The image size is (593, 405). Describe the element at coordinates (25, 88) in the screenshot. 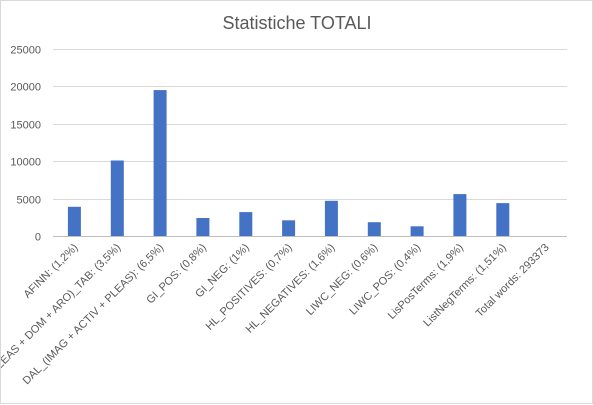

I see `y-tick-label: 20000` at that location.